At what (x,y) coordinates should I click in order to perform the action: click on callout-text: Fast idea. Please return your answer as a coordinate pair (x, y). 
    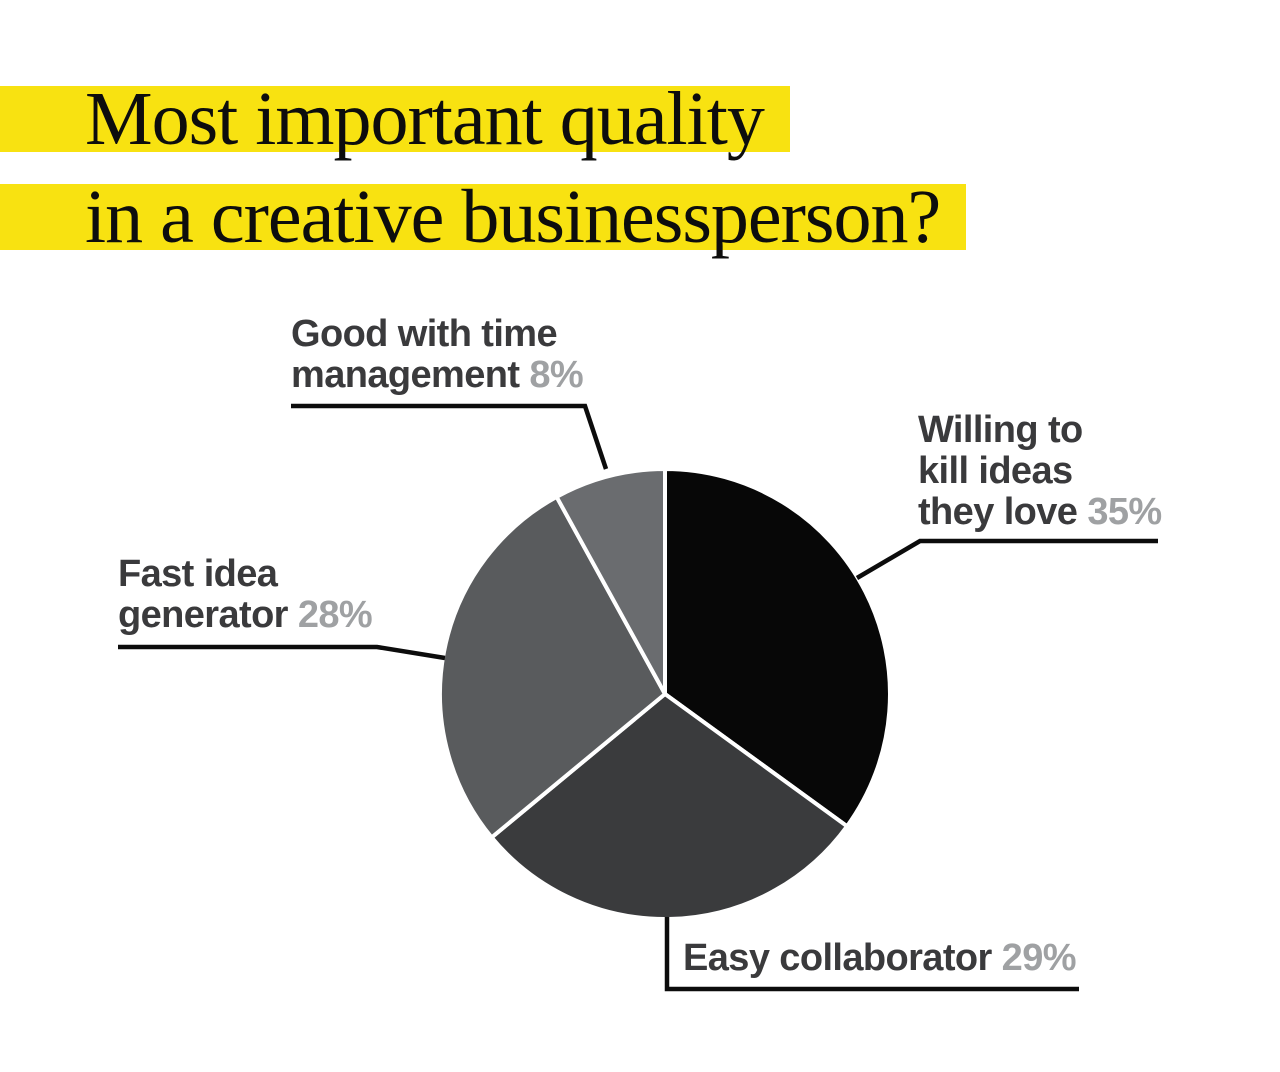
    Looking at the image, I should click on (198, 574).